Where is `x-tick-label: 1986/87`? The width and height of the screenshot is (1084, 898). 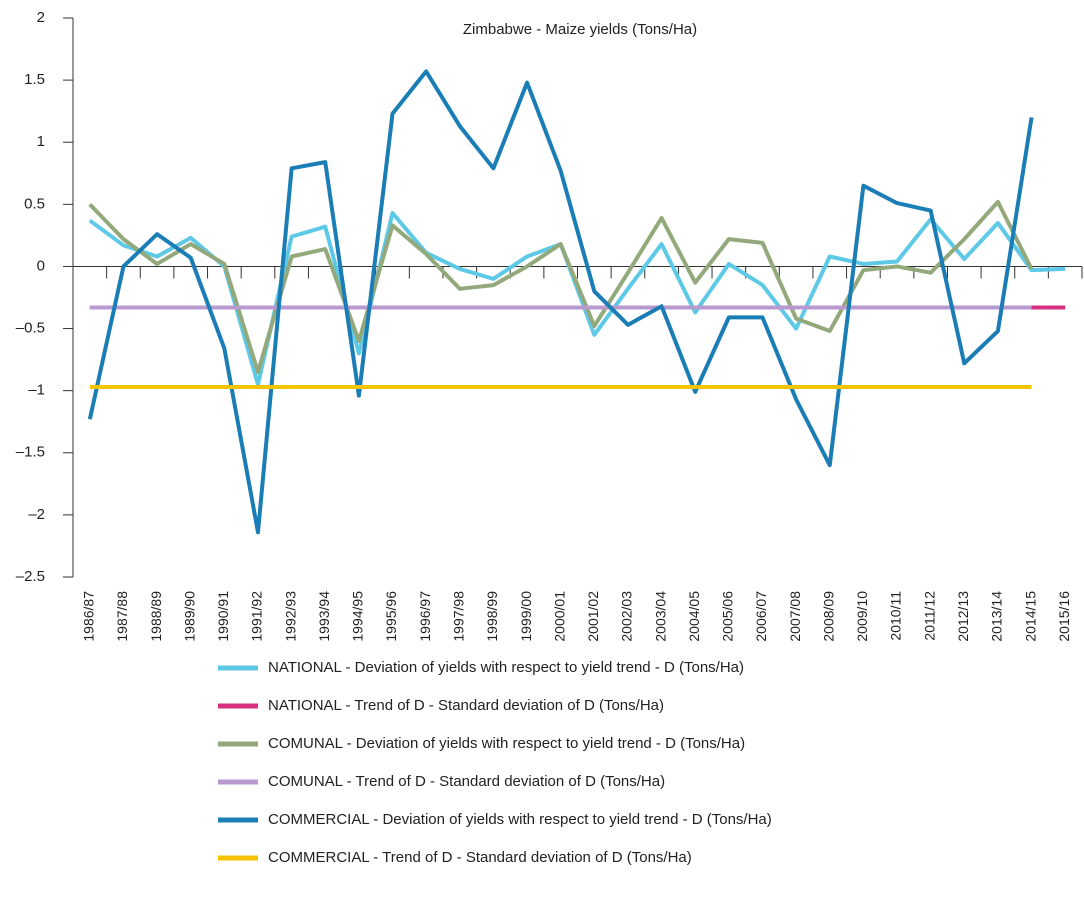
x-tick-label: 1986/87 is located at coordinates (89, 616).